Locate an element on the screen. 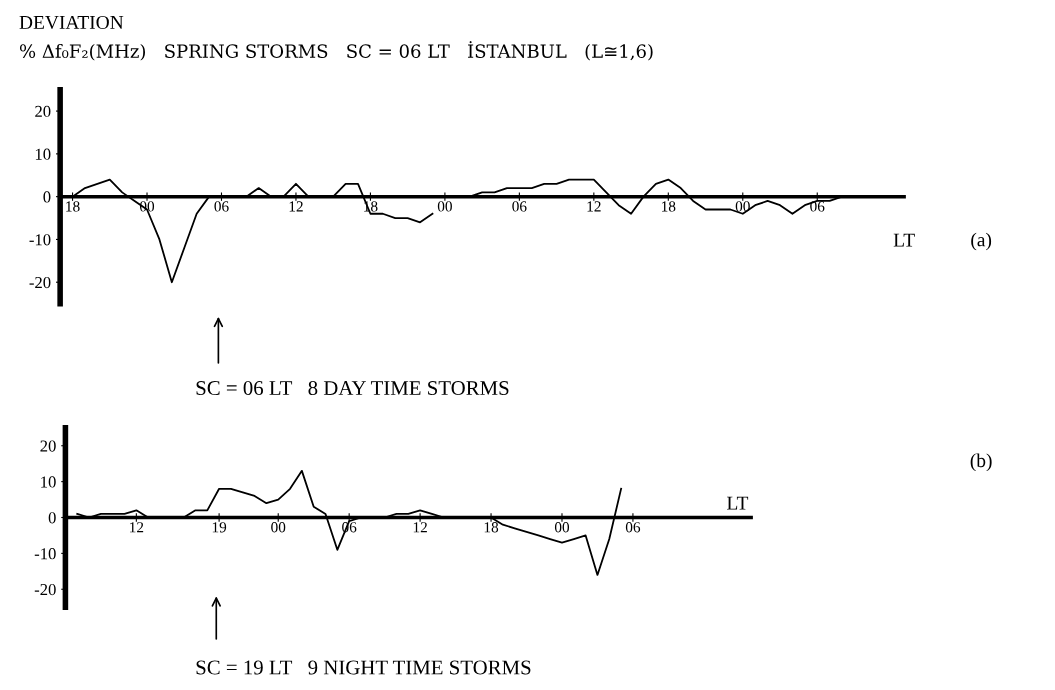  text: (a) is located at coordinates (981, 241).